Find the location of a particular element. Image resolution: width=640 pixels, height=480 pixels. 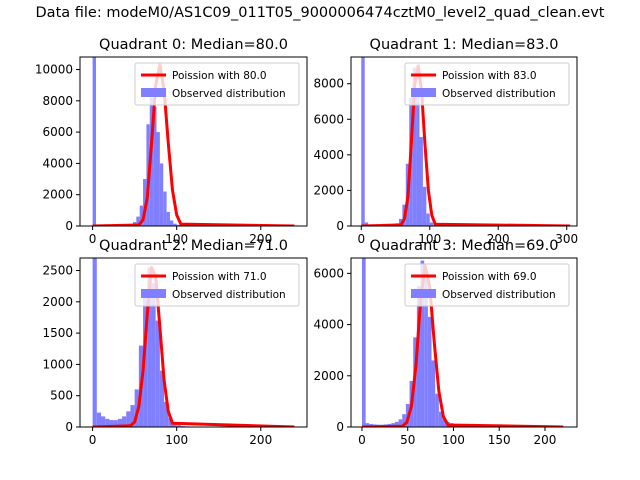

subplot-title: Quadrant 0: Median=80.0 is located at coordinates (193, 45).